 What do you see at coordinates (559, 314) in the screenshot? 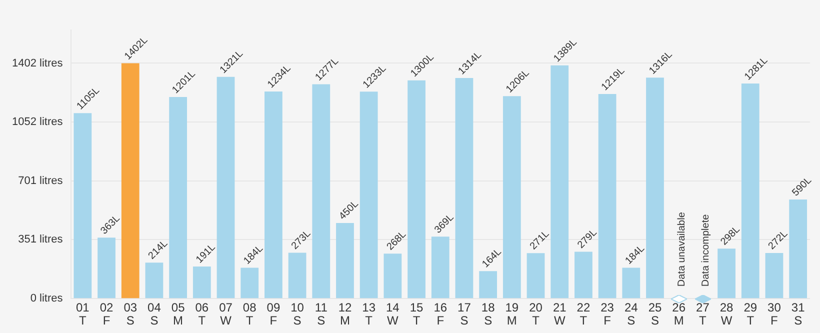
I see `x-tick-label: 21 W` at bounding box center [559, 314].